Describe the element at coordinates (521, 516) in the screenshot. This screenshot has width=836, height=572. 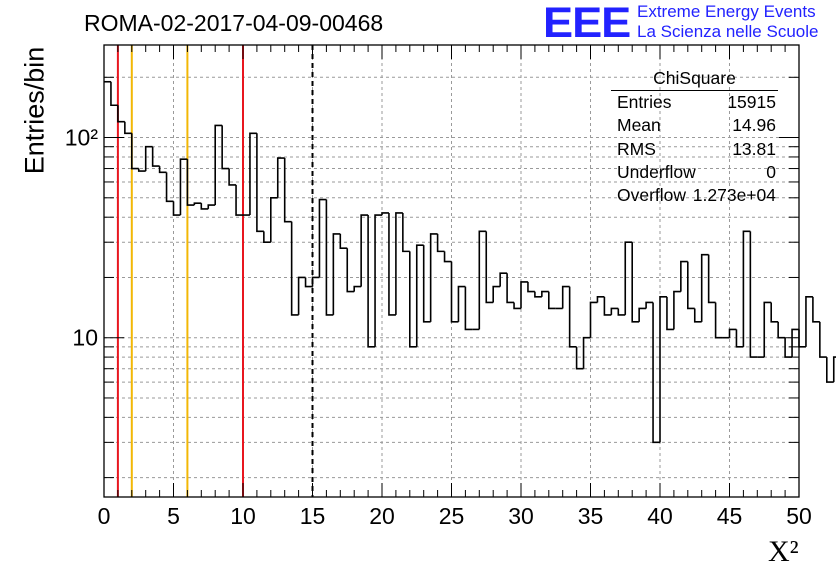
I see `x-tick-label: 30` at that location.